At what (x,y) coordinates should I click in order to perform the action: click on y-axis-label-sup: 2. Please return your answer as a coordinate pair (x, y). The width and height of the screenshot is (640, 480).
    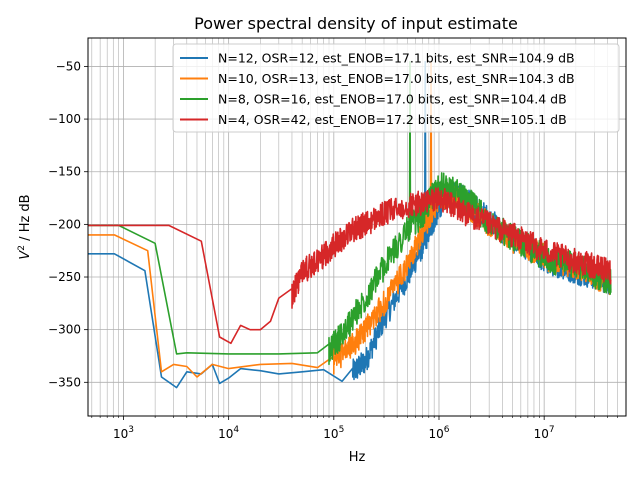
    Looking at the image, I should click on (22, 248).